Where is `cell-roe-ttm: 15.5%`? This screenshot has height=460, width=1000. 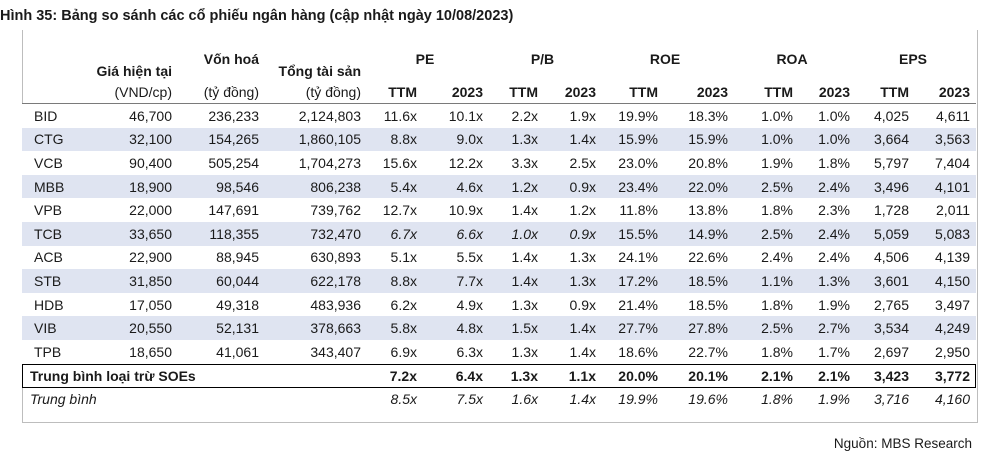 cell-roe-ttm: 15.5% is located at coordinates (633, 233).